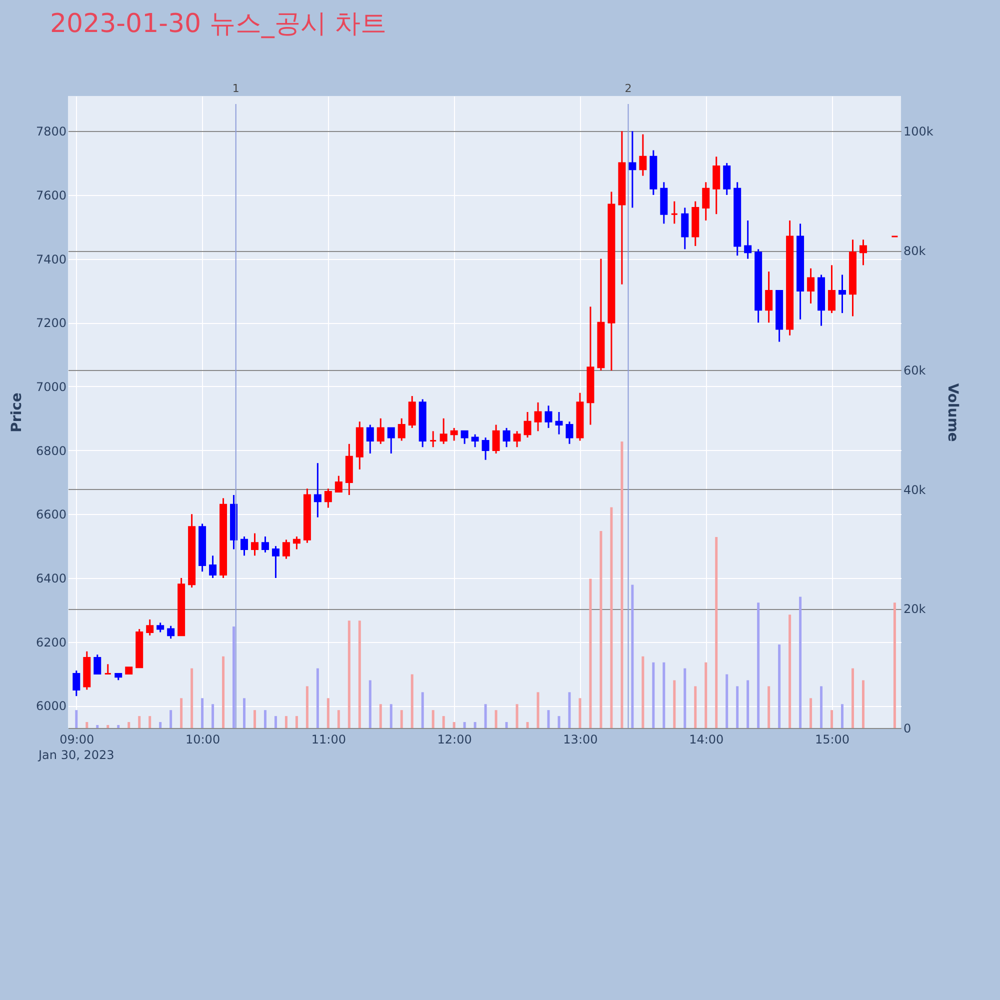 This screenshot has height=1000, width=1000. I want to click on y2-tick-label: 0, so click(908, 729).